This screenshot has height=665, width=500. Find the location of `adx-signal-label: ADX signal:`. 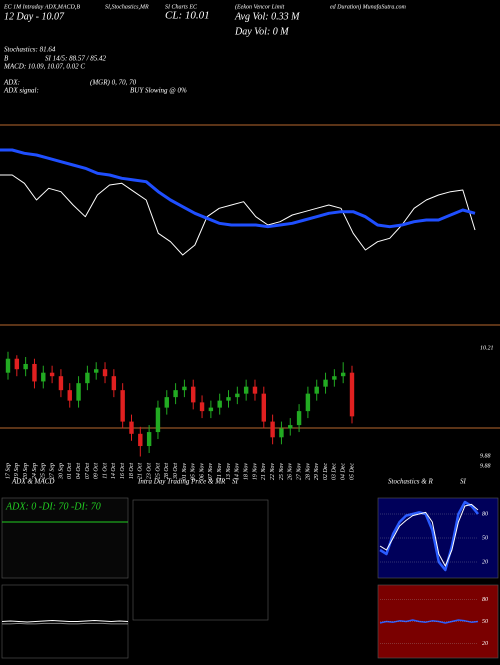

adx-signal-label: ADX signal: is located at coordinates (21, 91).